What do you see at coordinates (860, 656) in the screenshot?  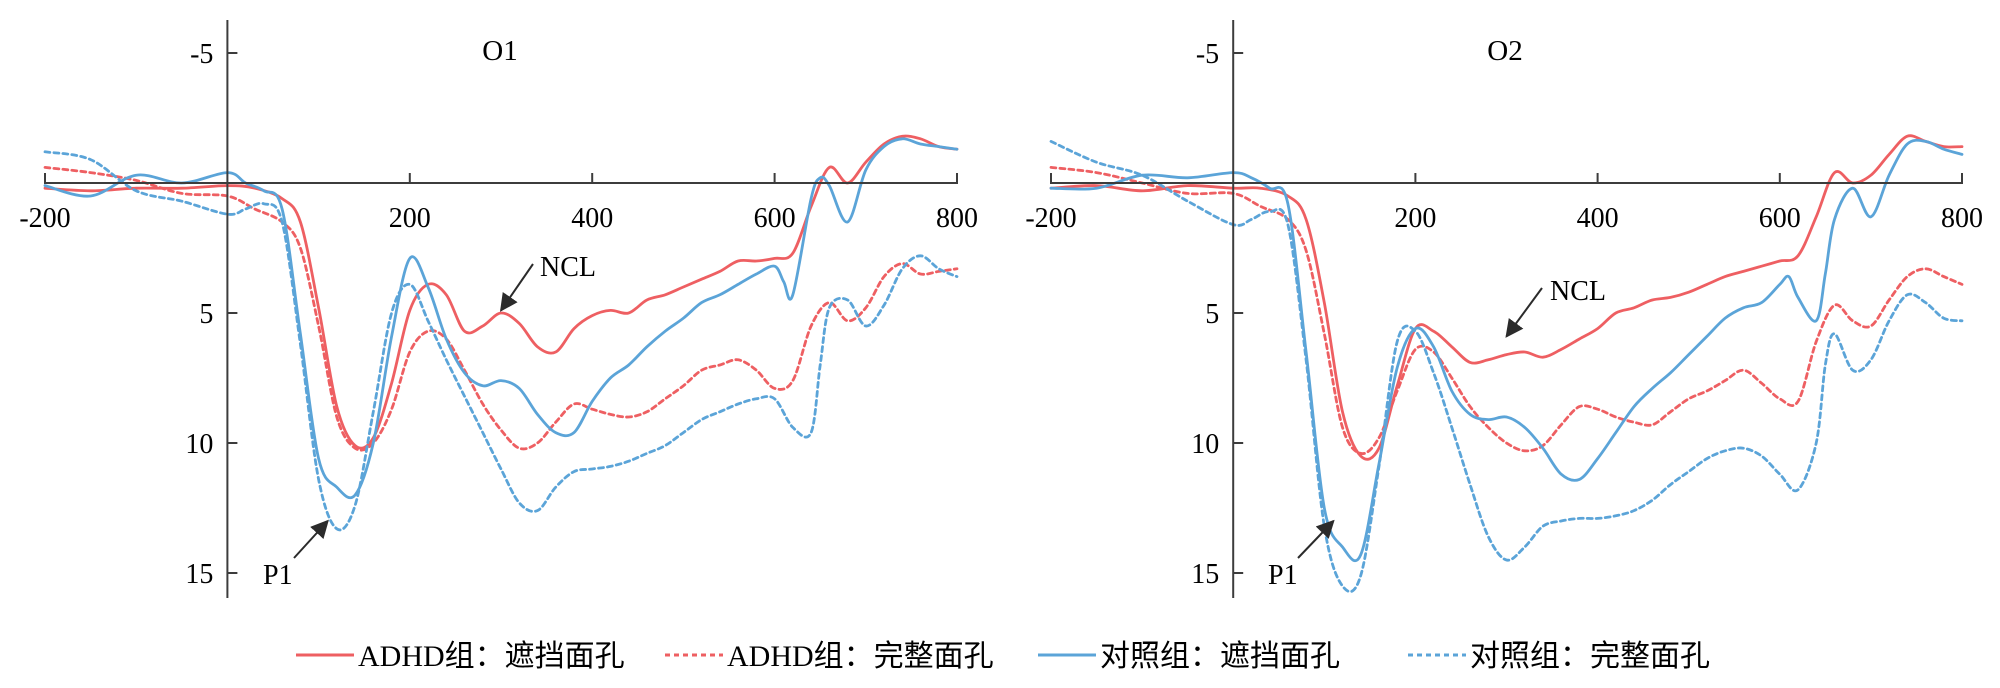 I see `legend-label-adhd-intact: ADHD组：完整面孔` at bounding box center [860, 656].